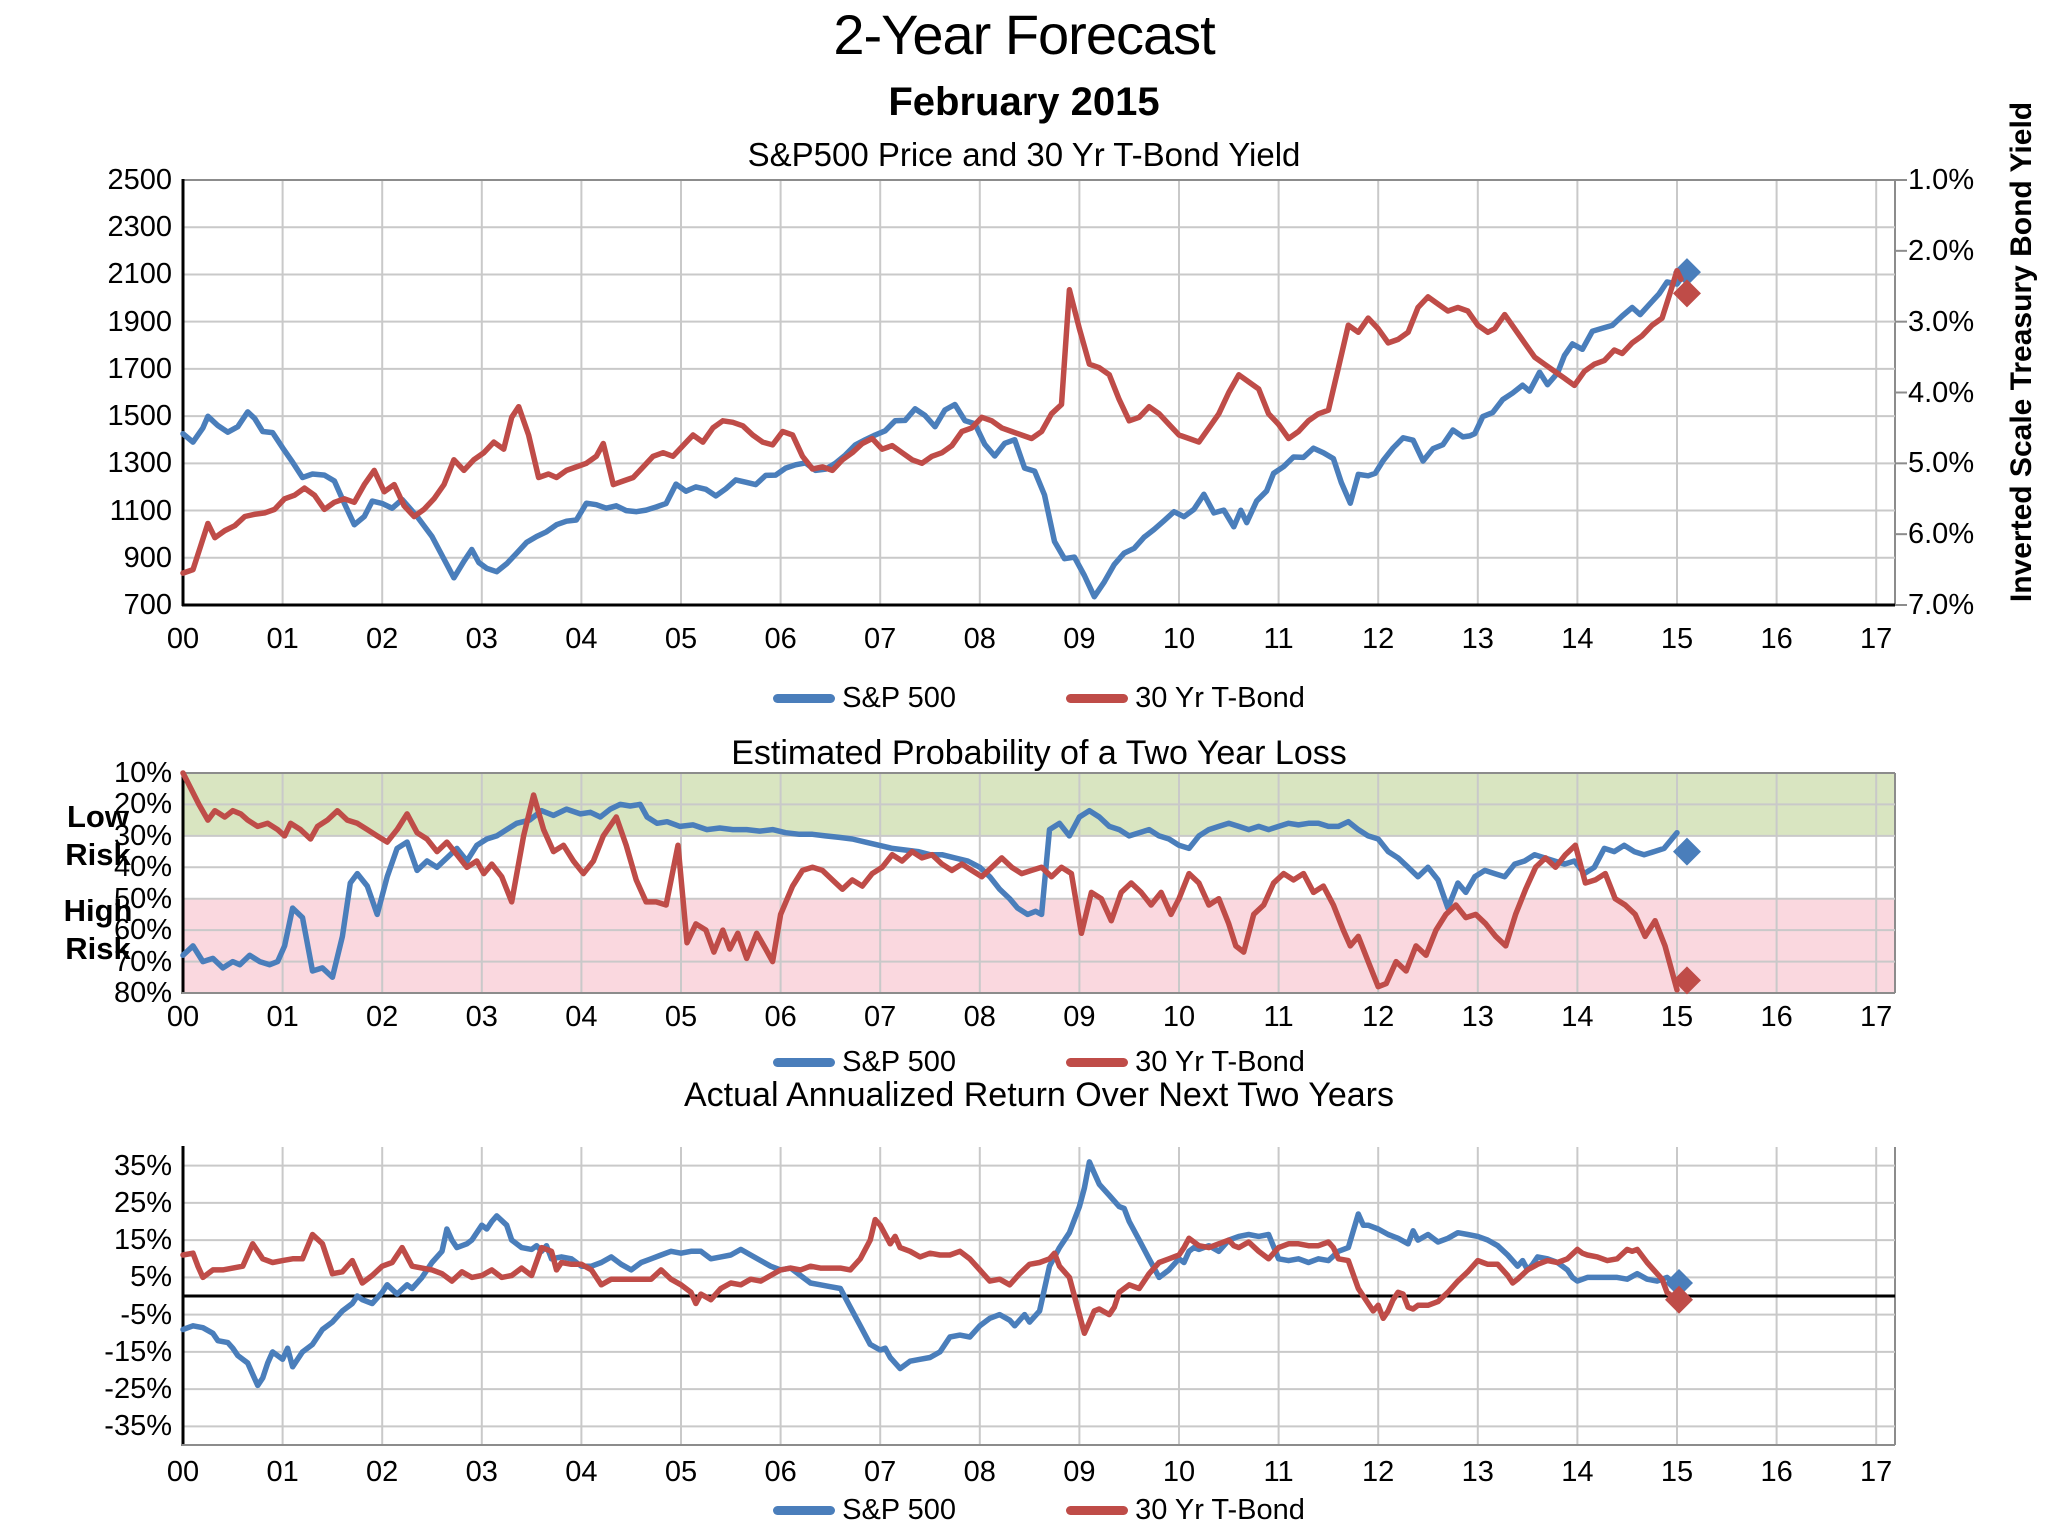  I want to click on x-axis-tick-label: 14, so click(1577, 1472).